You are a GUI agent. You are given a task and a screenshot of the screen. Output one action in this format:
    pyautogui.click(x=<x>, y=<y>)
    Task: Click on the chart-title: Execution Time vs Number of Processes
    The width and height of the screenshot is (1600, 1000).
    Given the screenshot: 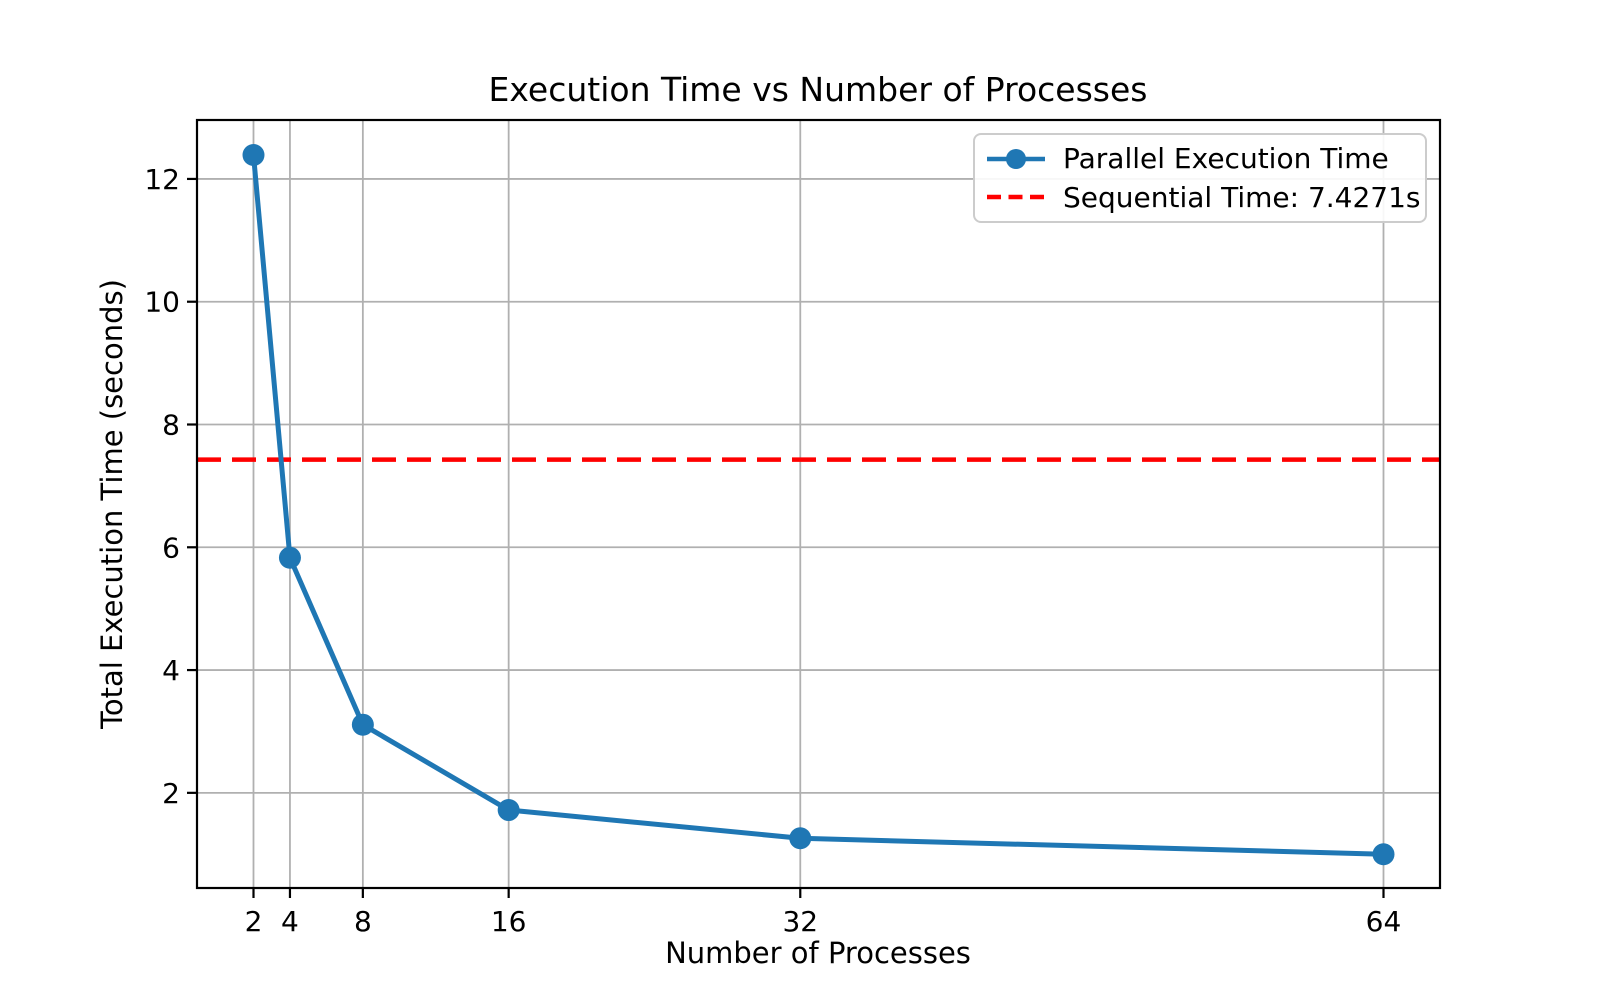 What is the action you would take?
    pyautogui.click(x=818, y=89)
    